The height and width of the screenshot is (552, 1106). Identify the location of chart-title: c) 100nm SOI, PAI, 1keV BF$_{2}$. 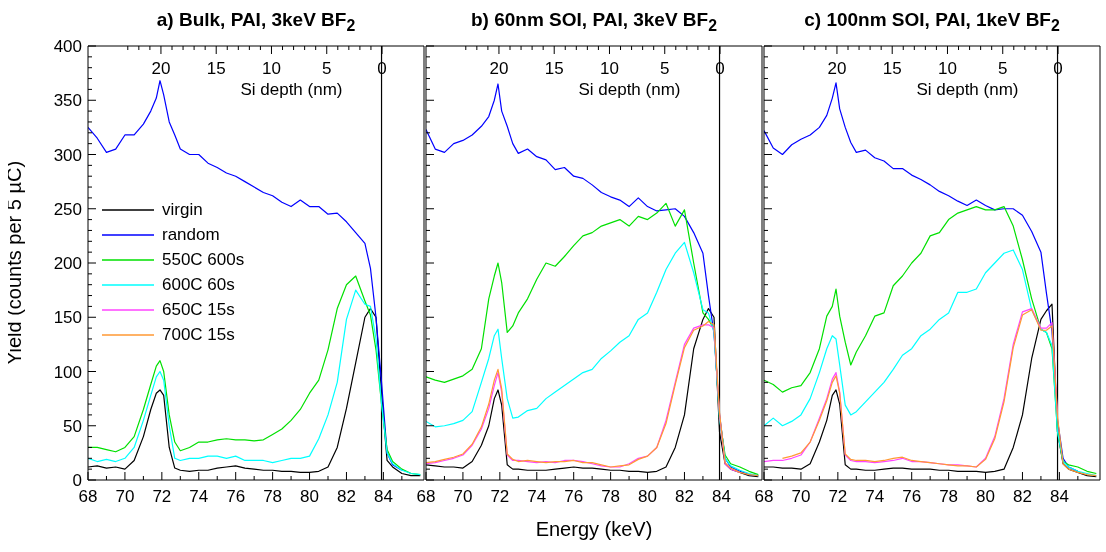
(932, 22).